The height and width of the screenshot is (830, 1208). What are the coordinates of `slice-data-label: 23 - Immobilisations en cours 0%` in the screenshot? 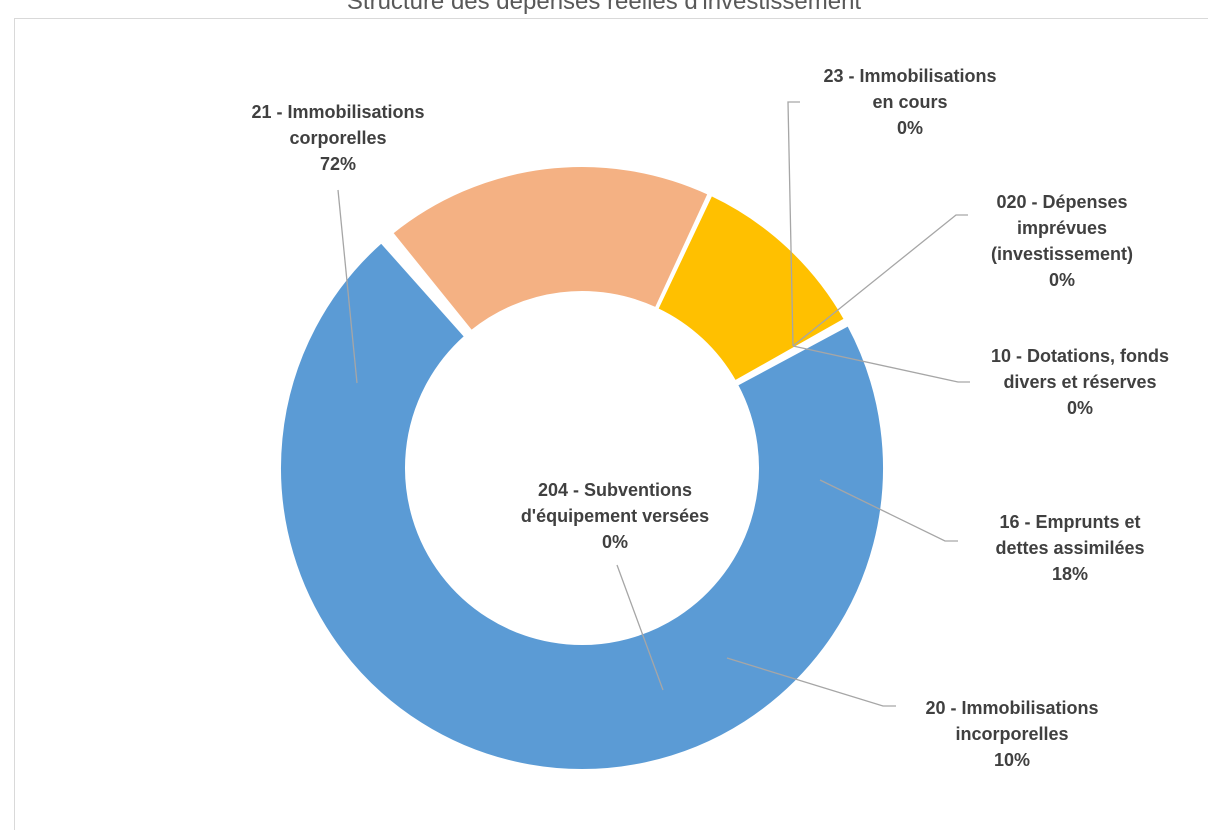 It's located at (909, 102).